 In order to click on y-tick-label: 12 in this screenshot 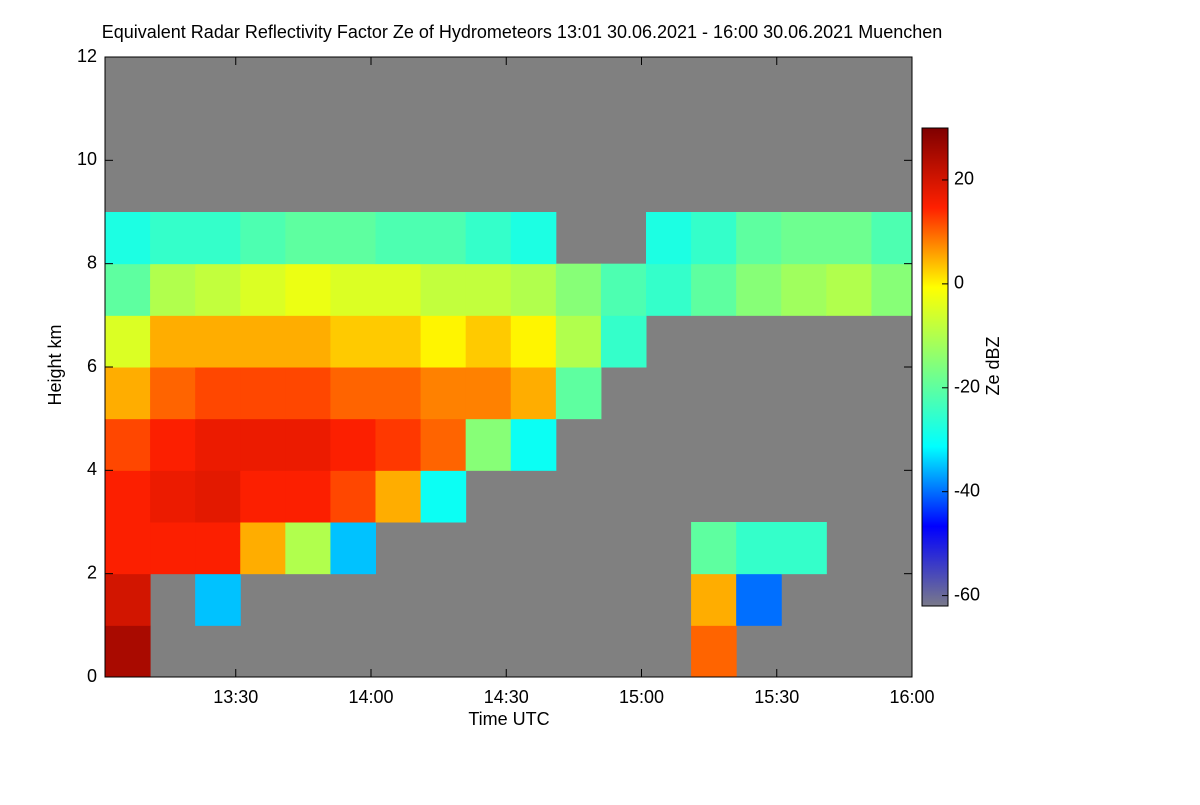, I will do `click(87, 56)`.